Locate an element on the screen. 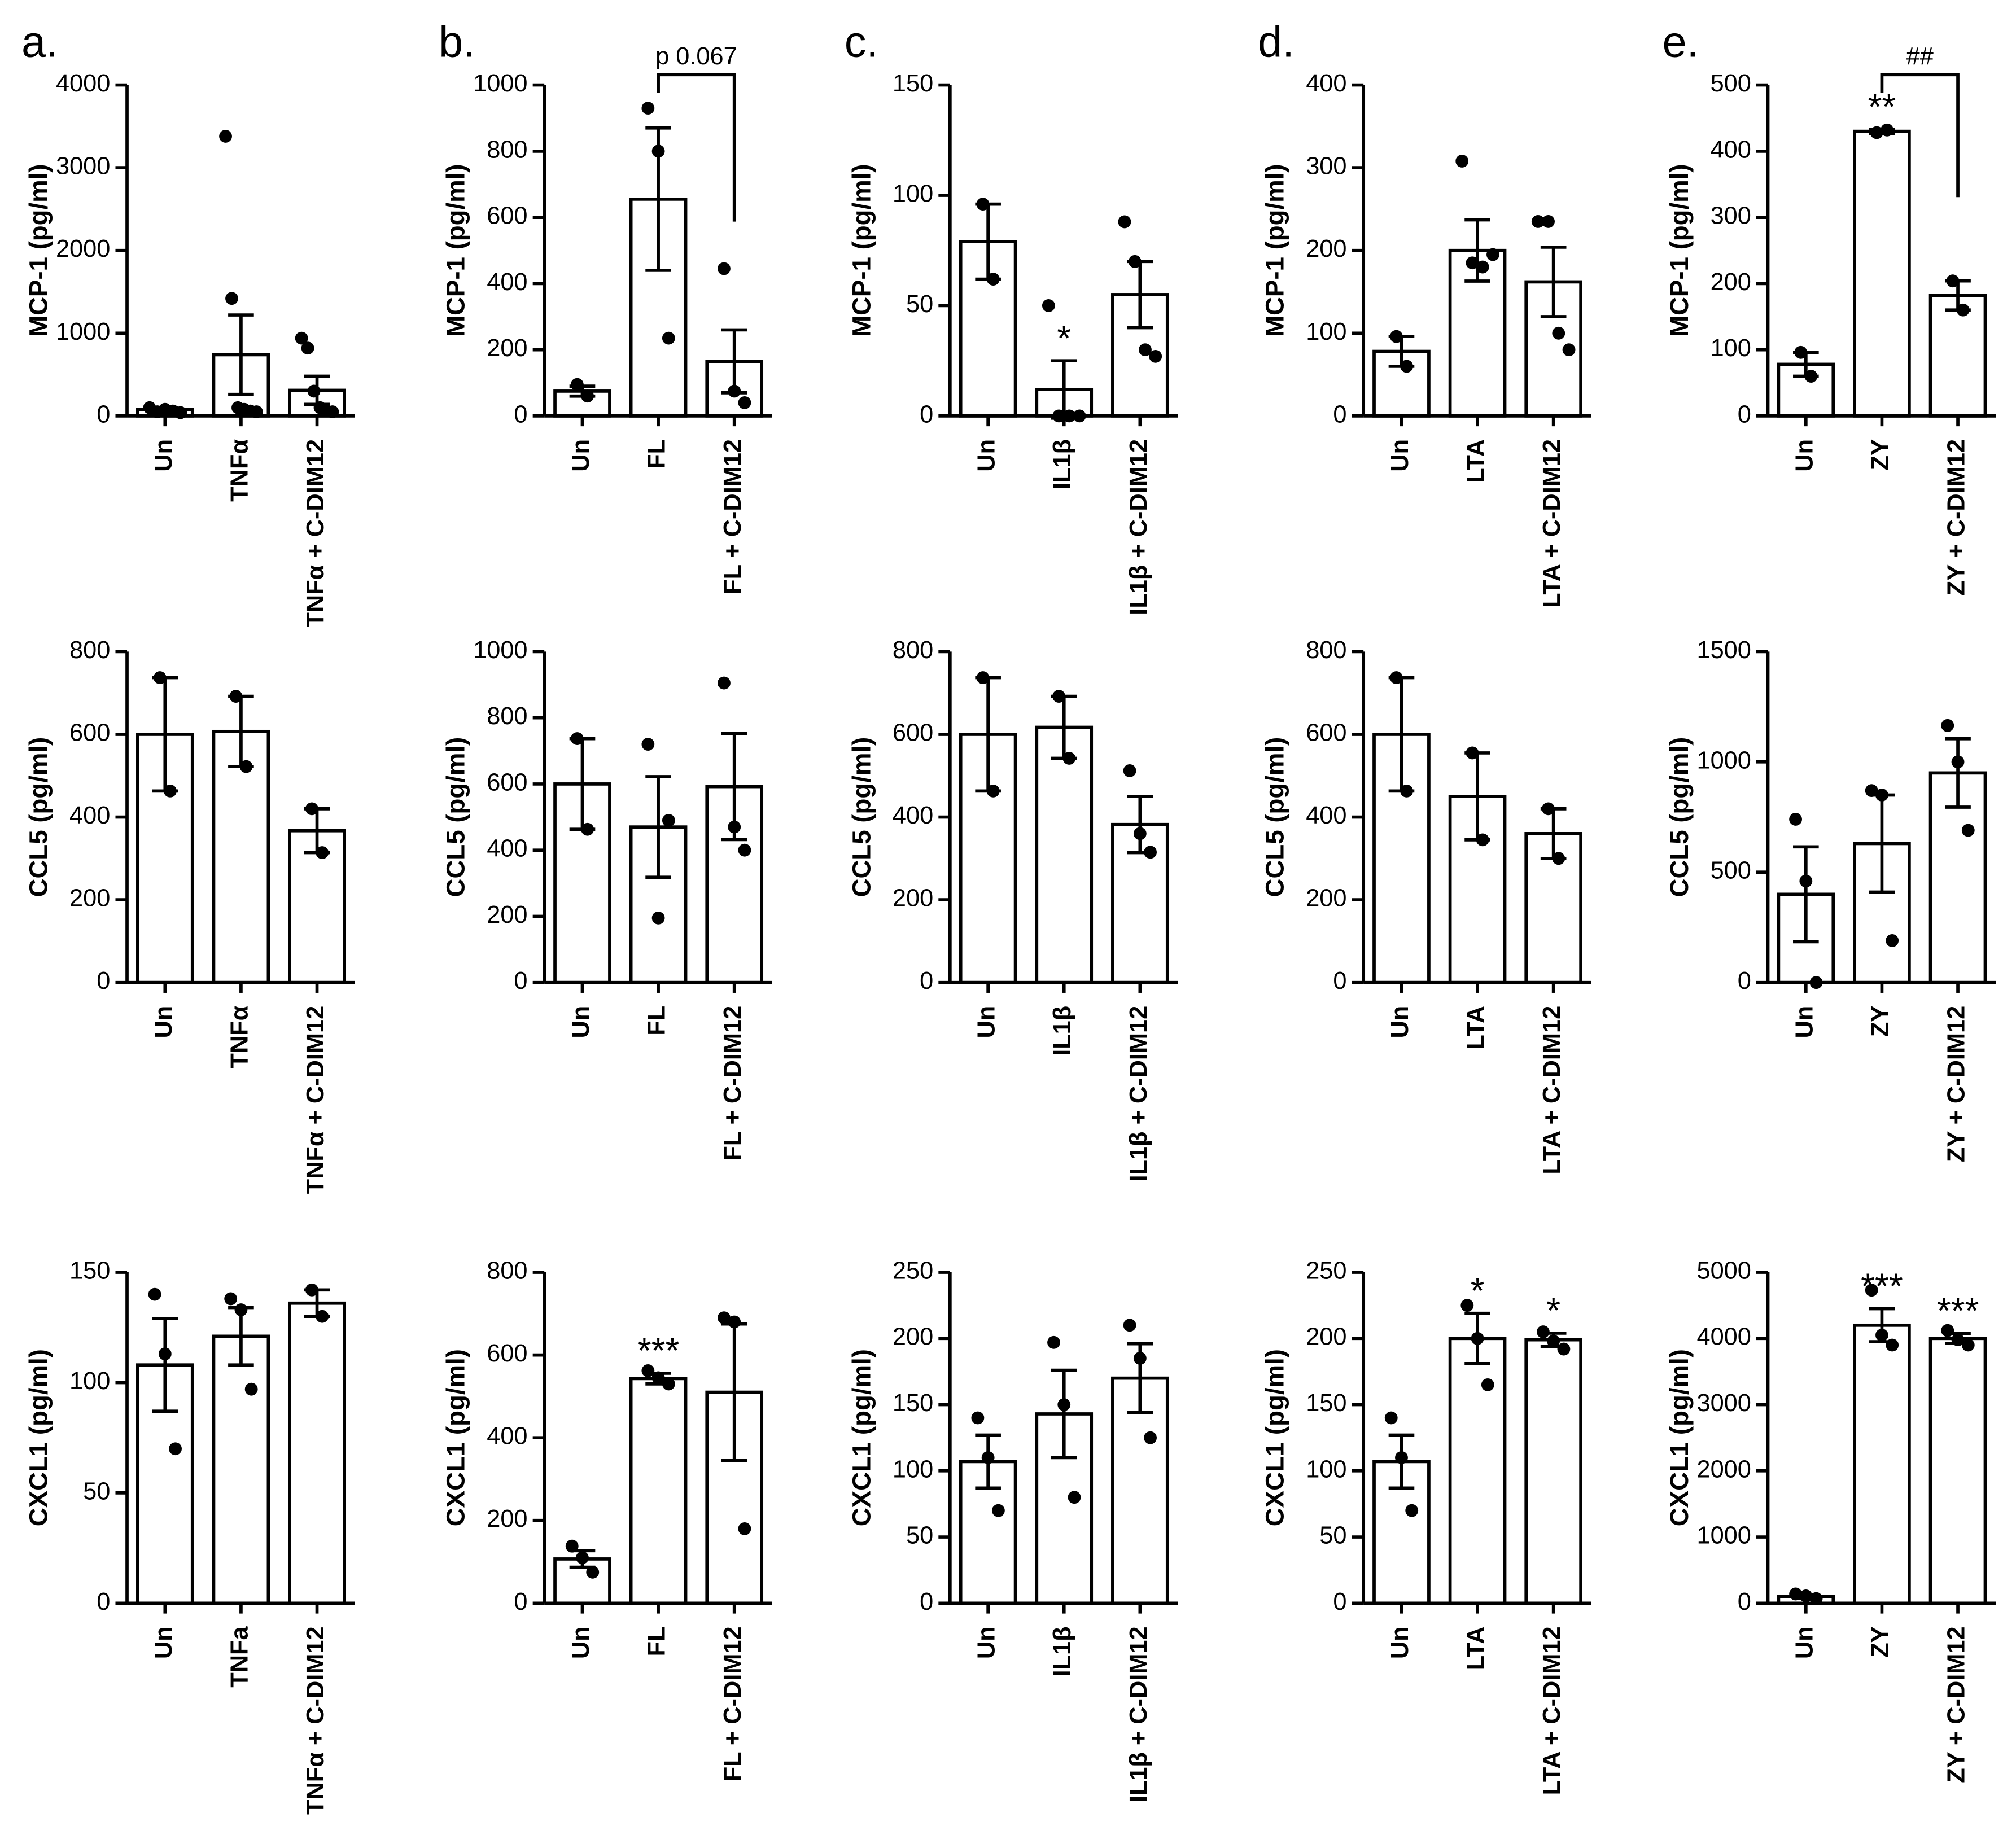 The width and height of the screenshot is (2016, 1835). bracket is located at coordinates (696, 148).